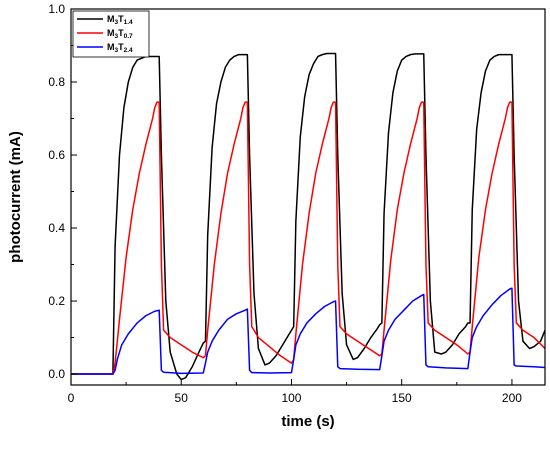  What do you see at coordinates (402, 398) in the screenshot?
I see `x-tick-label: 150` at bounding box center [402, 398].